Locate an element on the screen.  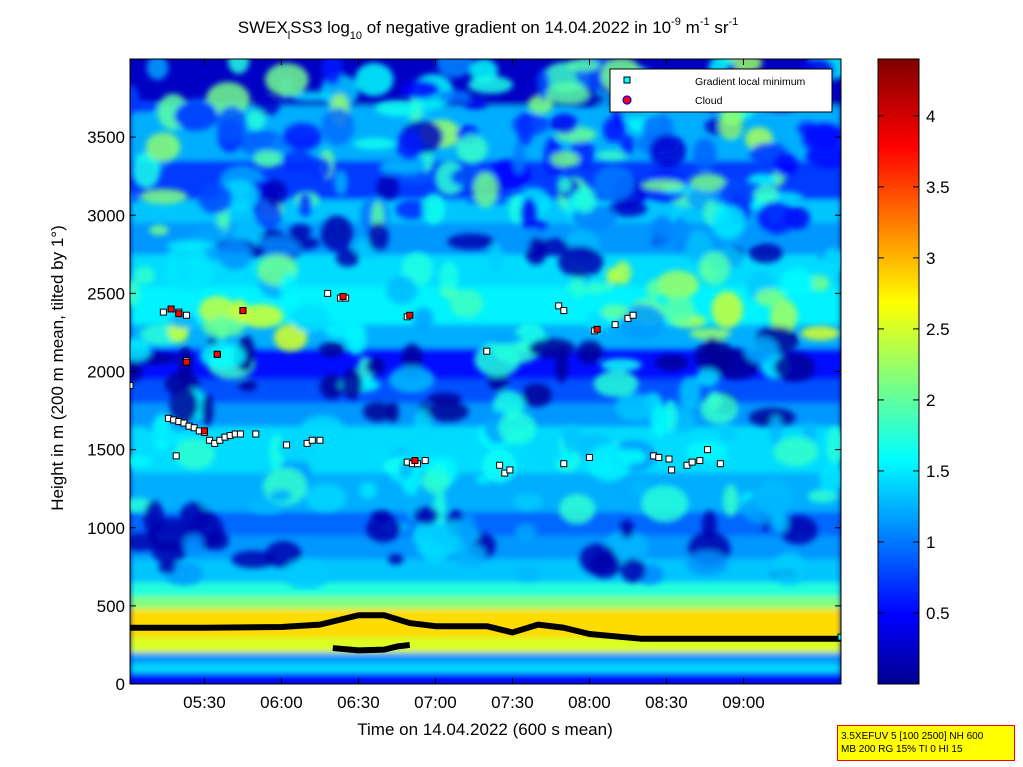
cloud-marker is located at coordinates (343, 296).